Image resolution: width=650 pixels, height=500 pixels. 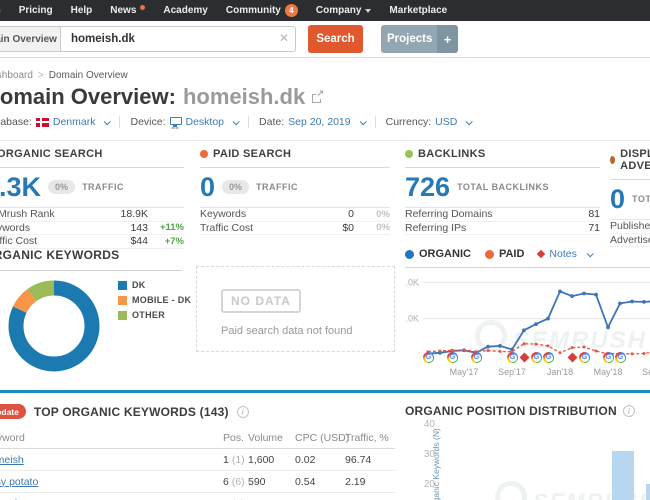 I want to click on report-scope-select: Domain Overview, so click(x=34, y=39).